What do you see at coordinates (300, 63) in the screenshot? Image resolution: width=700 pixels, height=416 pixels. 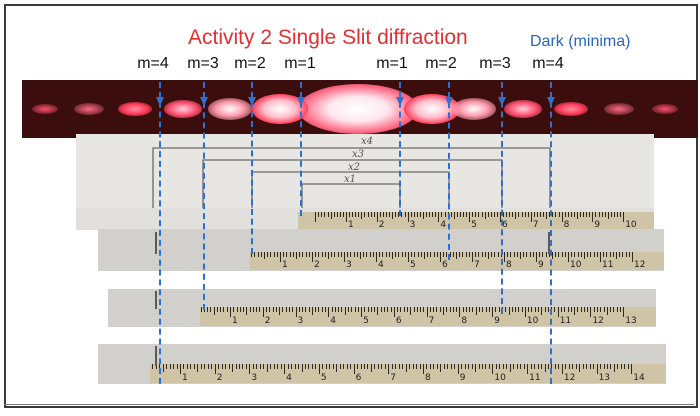 I see `label-left-m1: m=1` at bounding box center [300, 63].